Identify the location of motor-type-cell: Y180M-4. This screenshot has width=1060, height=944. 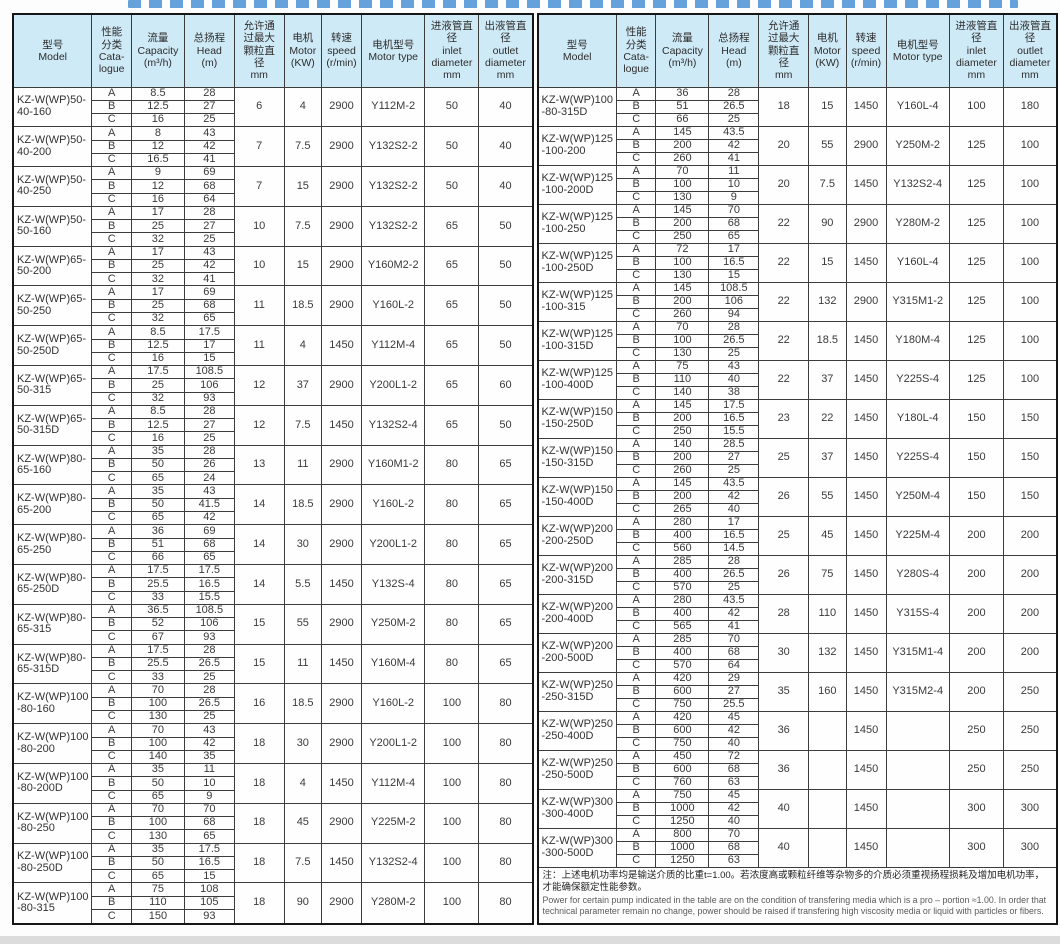
(917, 340).